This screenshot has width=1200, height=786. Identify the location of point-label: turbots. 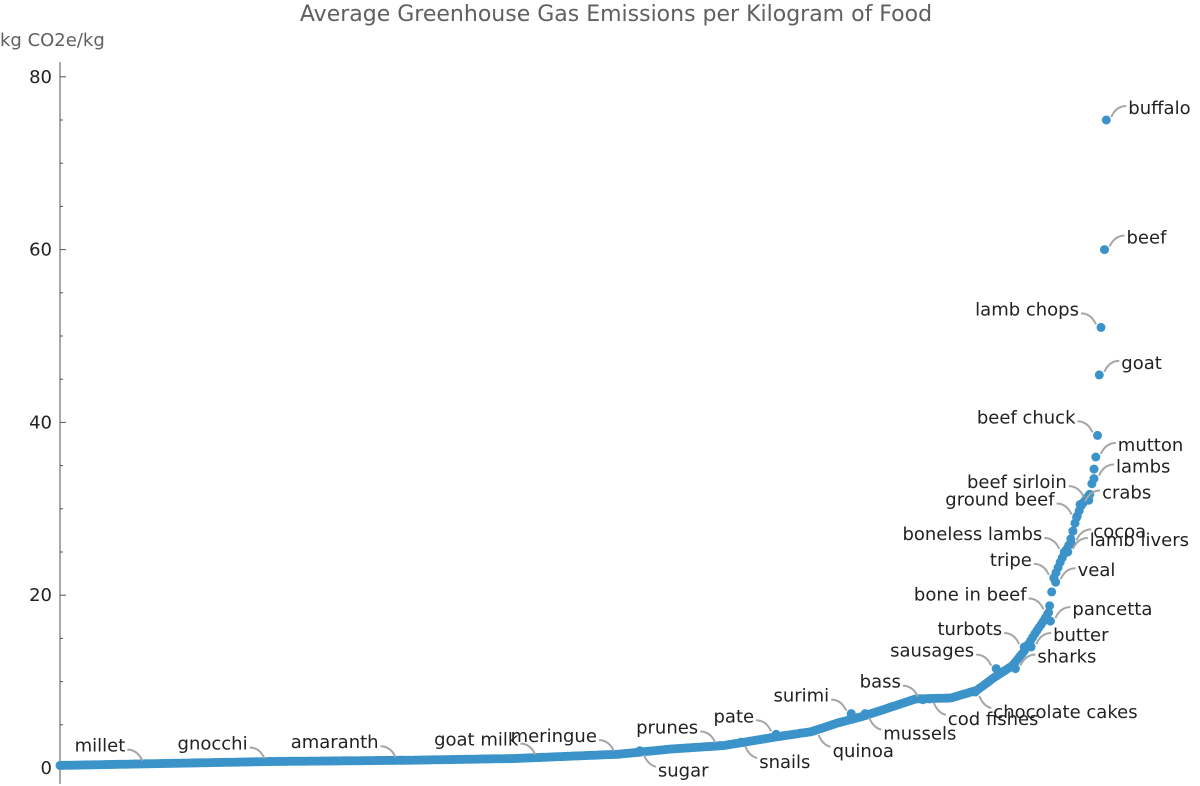
(969, 629).